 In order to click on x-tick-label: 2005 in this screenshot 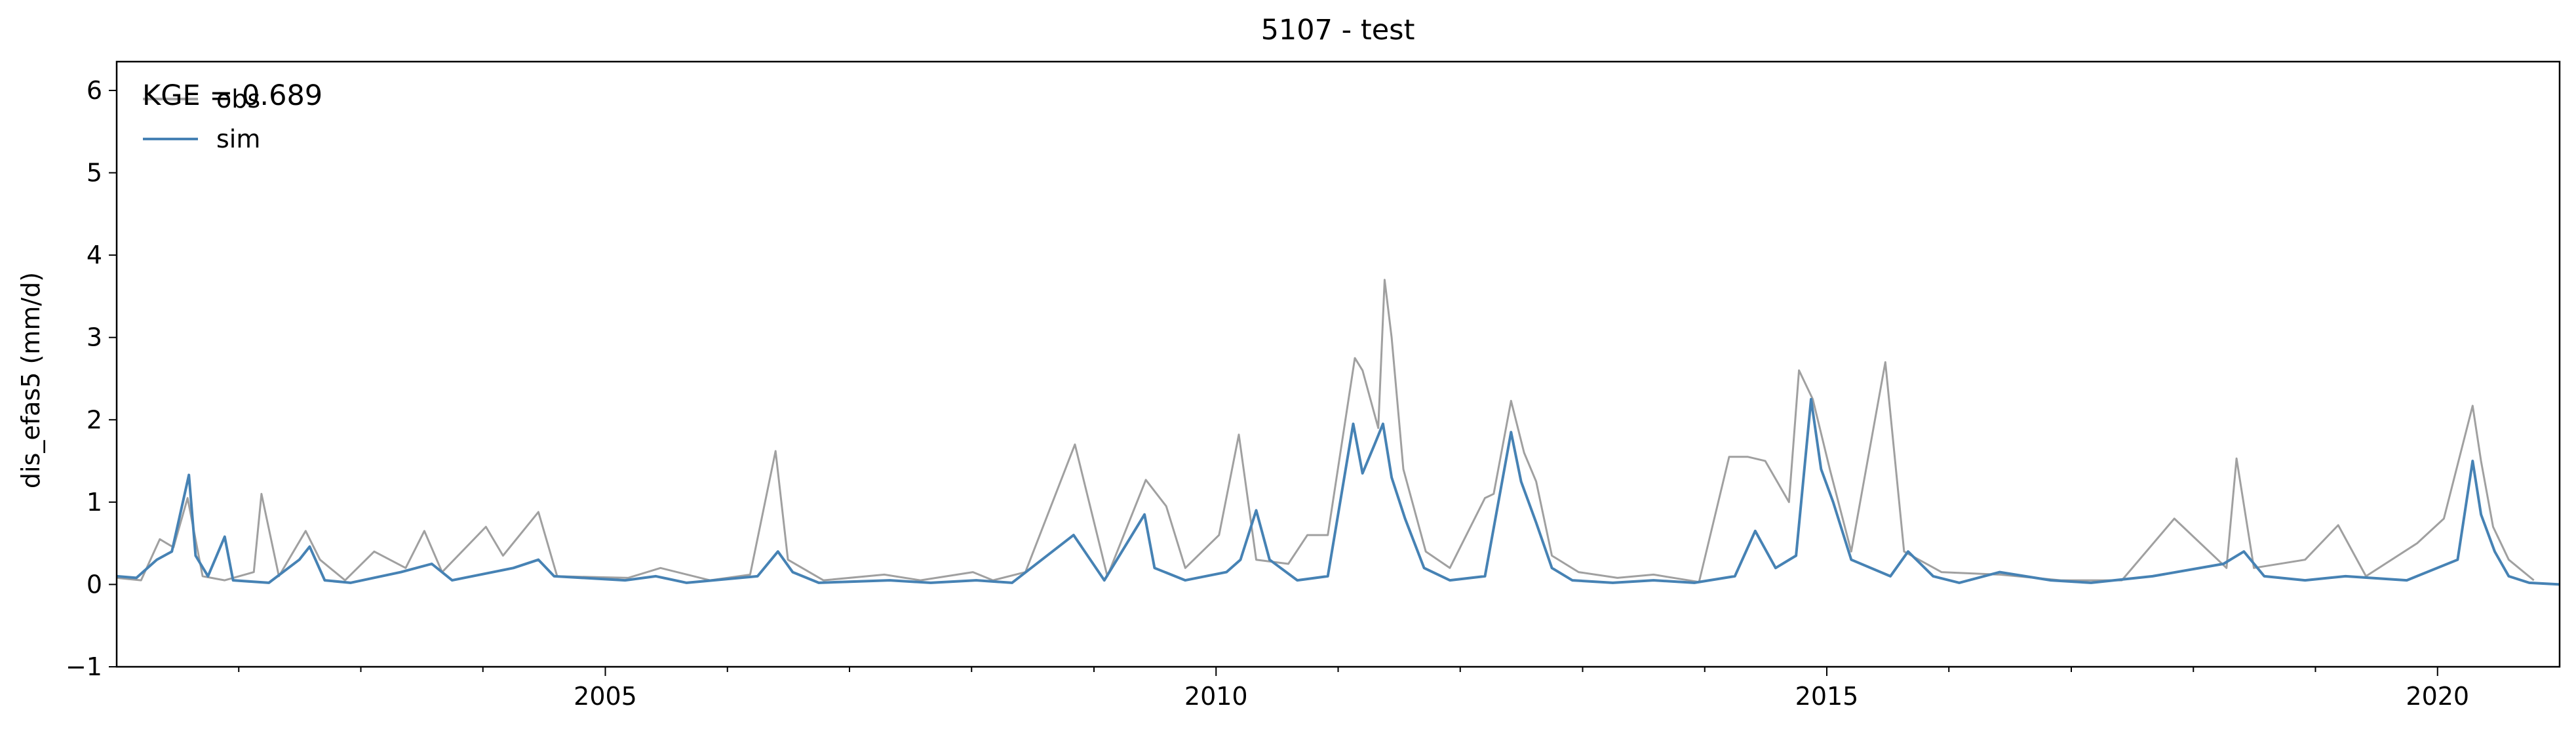, I will do `click(605, 696)`.